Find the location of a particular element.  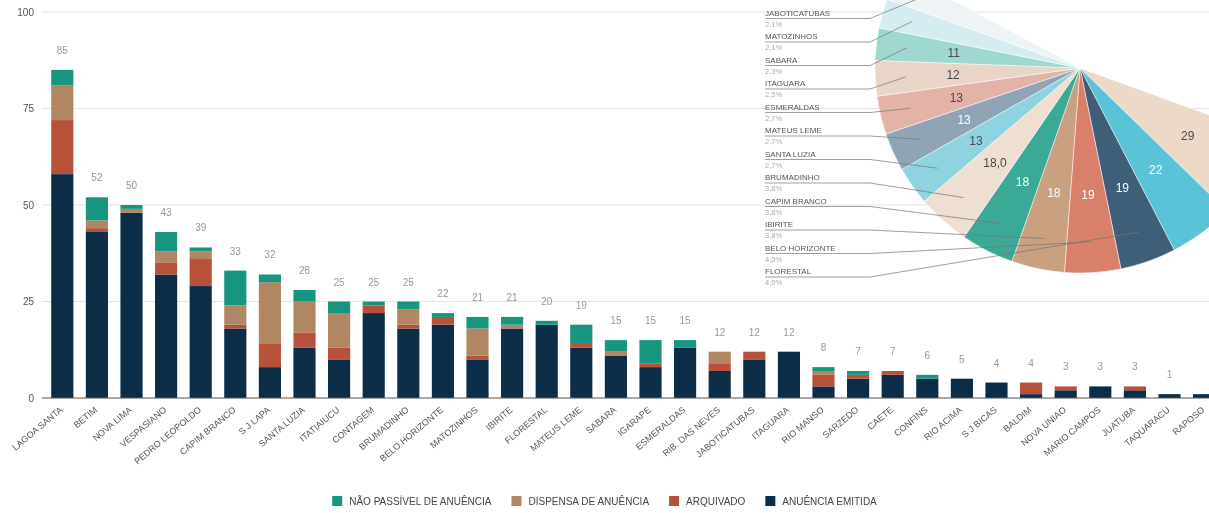

data-label: 29 is located at coordinates (1187, 135).